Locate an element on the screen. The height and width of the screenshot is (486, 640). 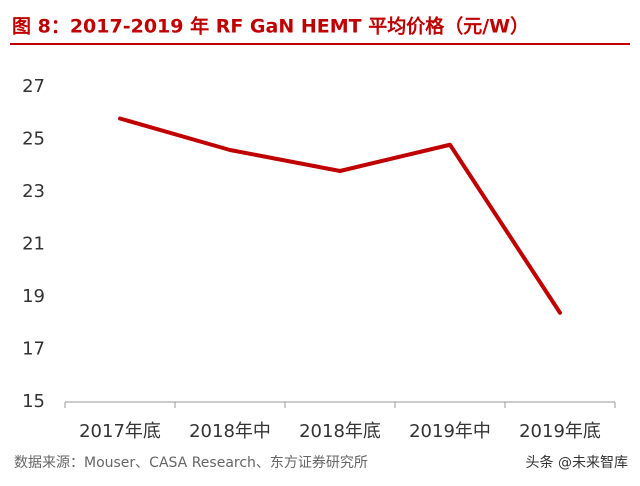
x-tick-label: 2019年中 is located at coordinates (450, 431).